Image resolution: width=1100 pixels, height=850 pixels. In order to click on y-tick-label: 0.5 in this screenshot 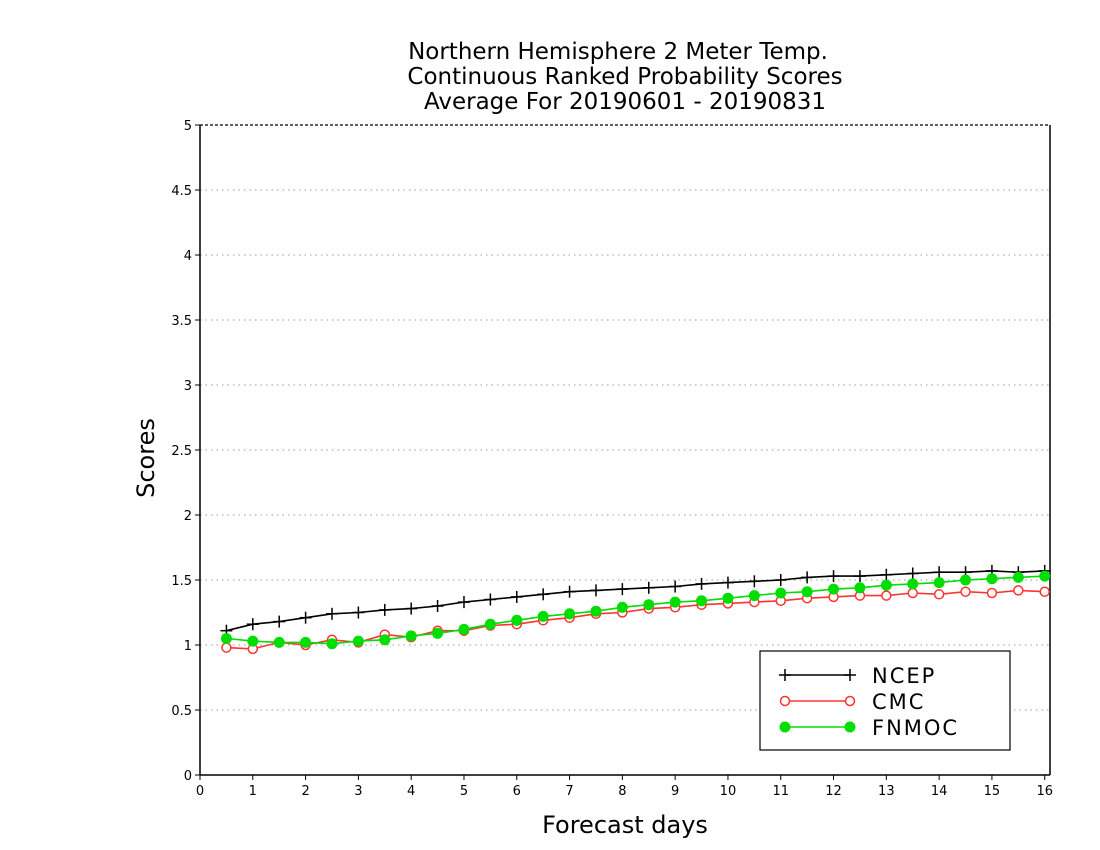, I will do `click(181, 711)`.